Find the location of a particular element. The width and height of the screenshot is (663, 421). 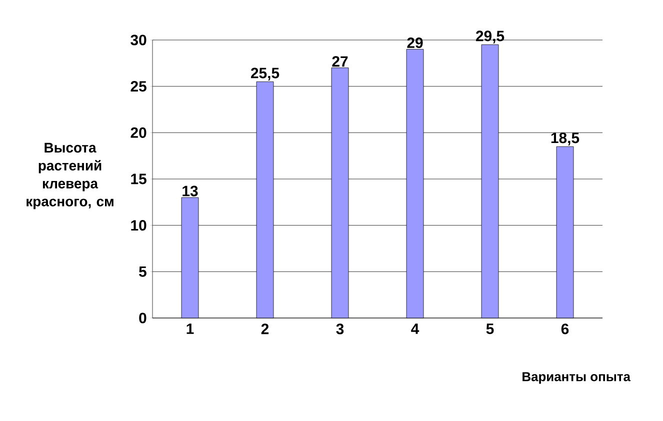

x-tick-label: 5 is located at coordinates (490, 329).